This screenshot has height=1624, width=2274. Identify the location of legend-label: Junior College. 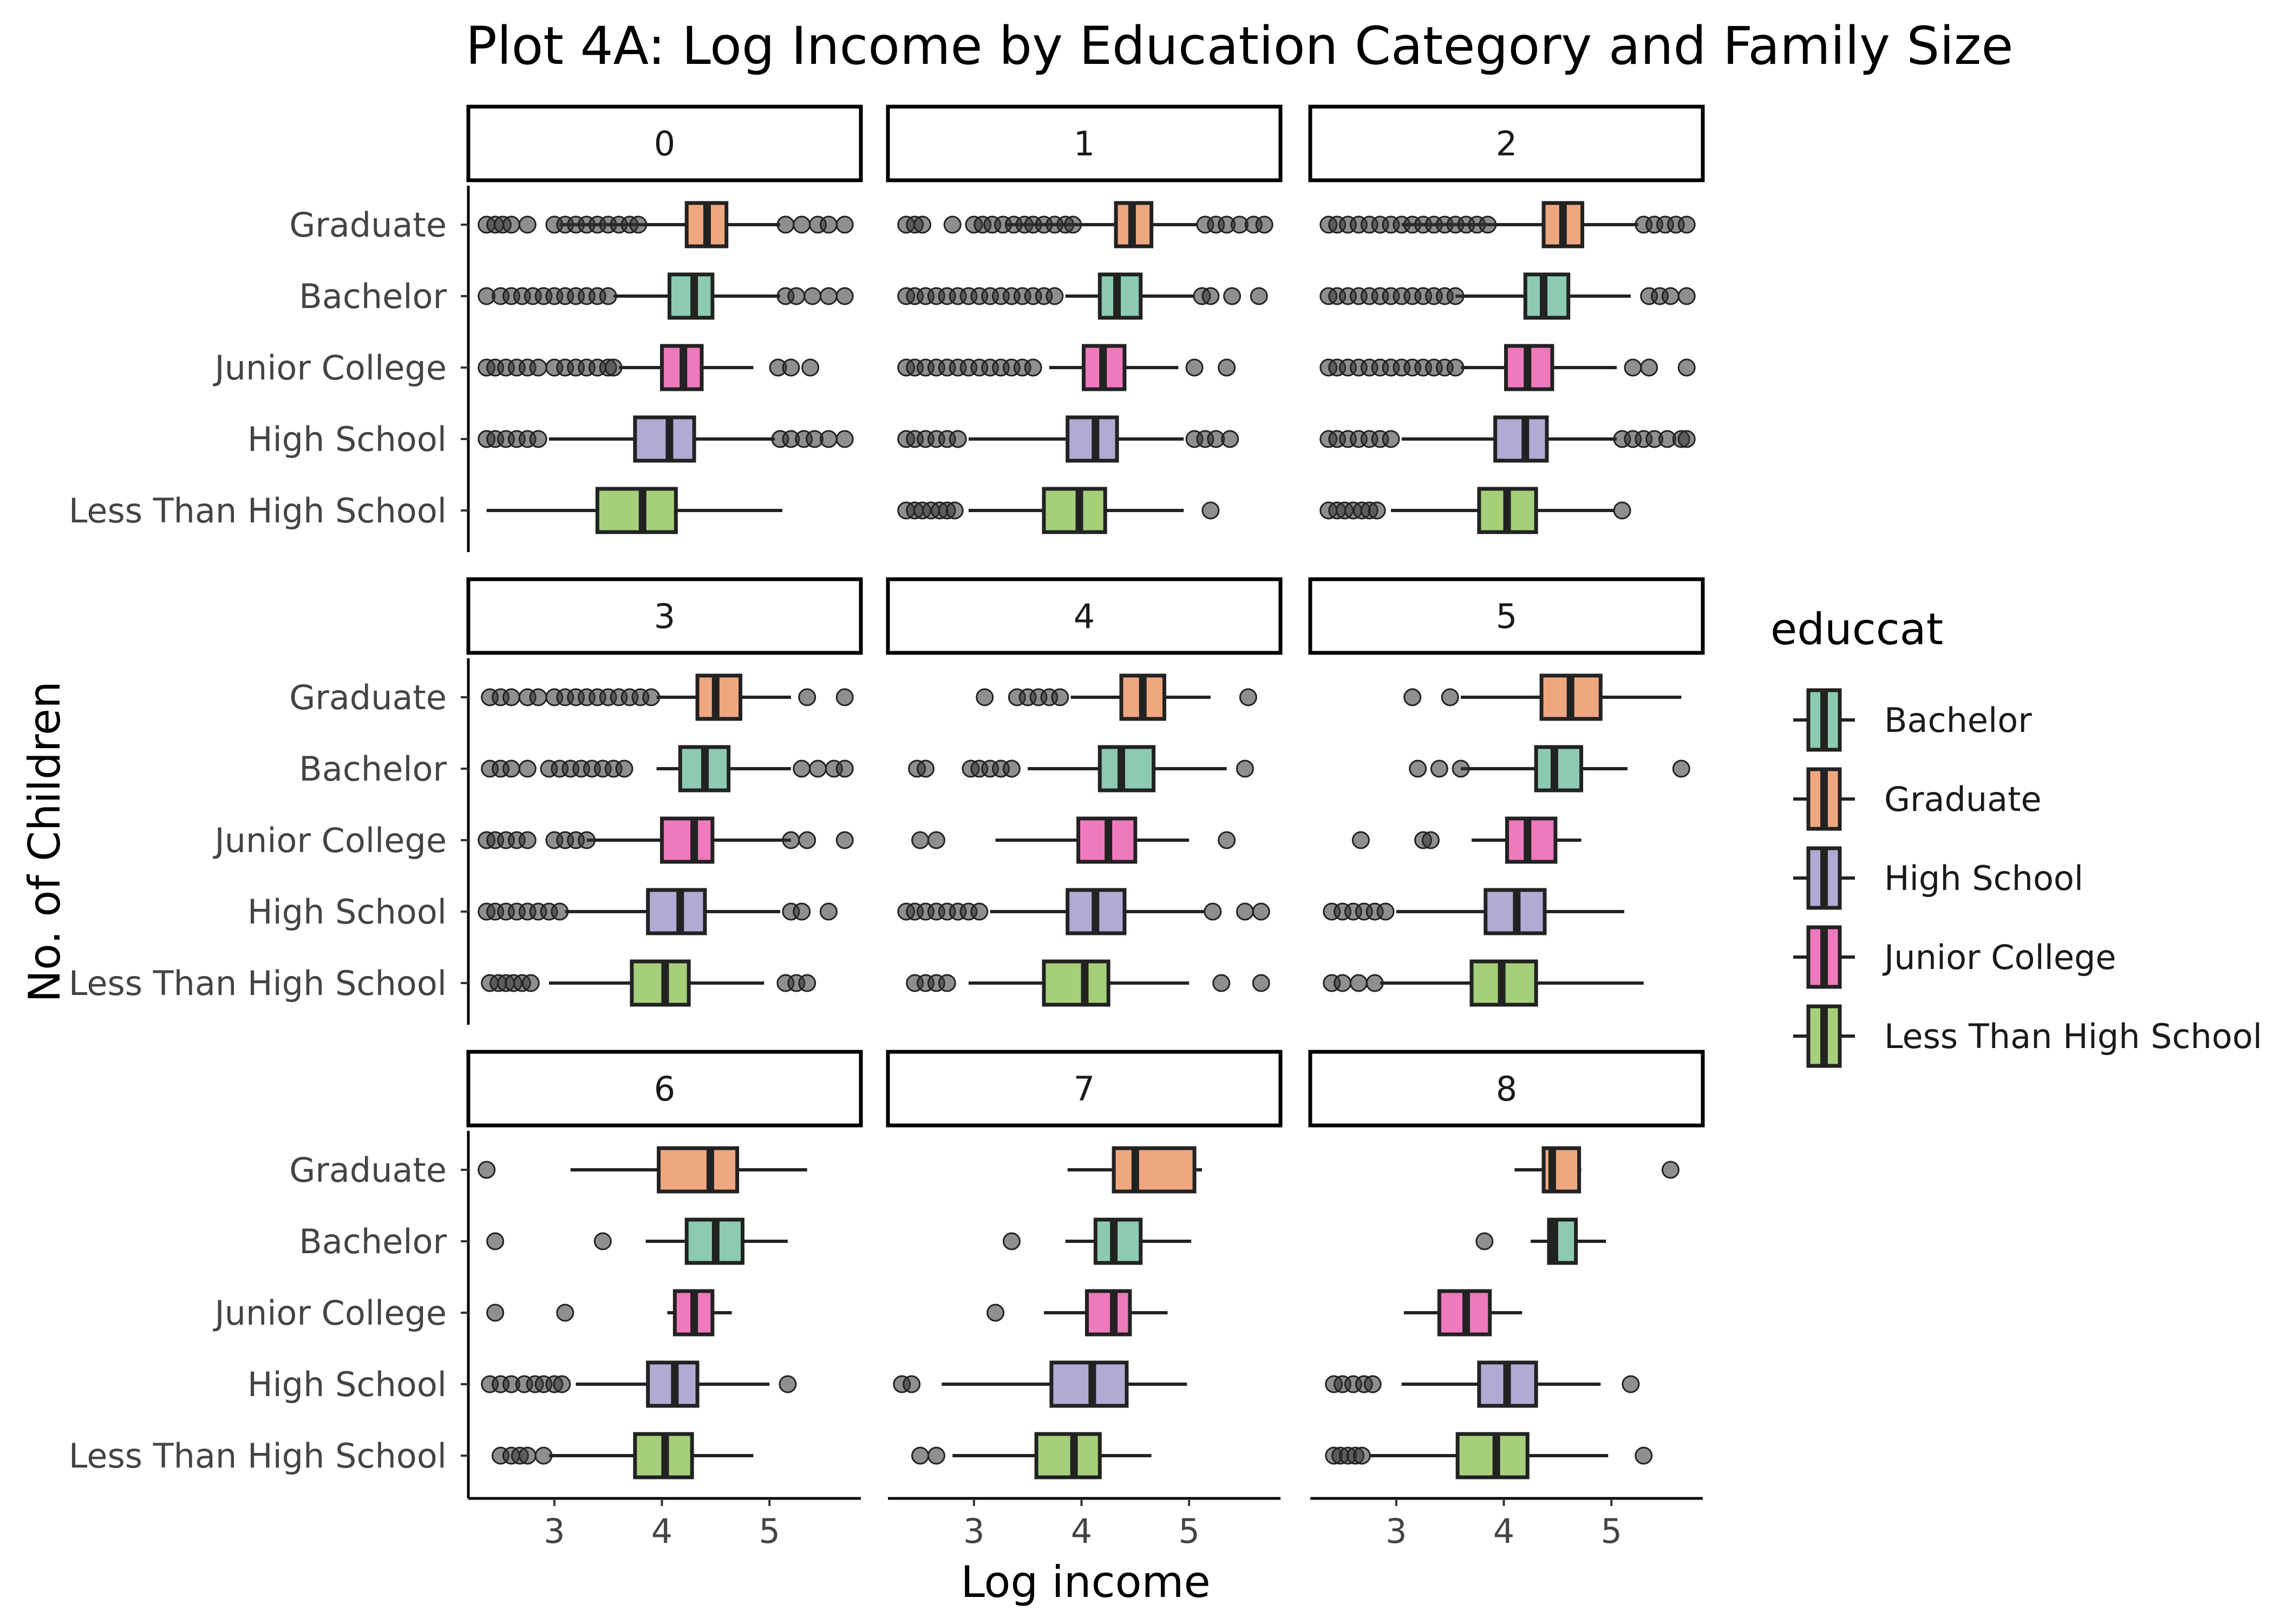
(1999, 957).